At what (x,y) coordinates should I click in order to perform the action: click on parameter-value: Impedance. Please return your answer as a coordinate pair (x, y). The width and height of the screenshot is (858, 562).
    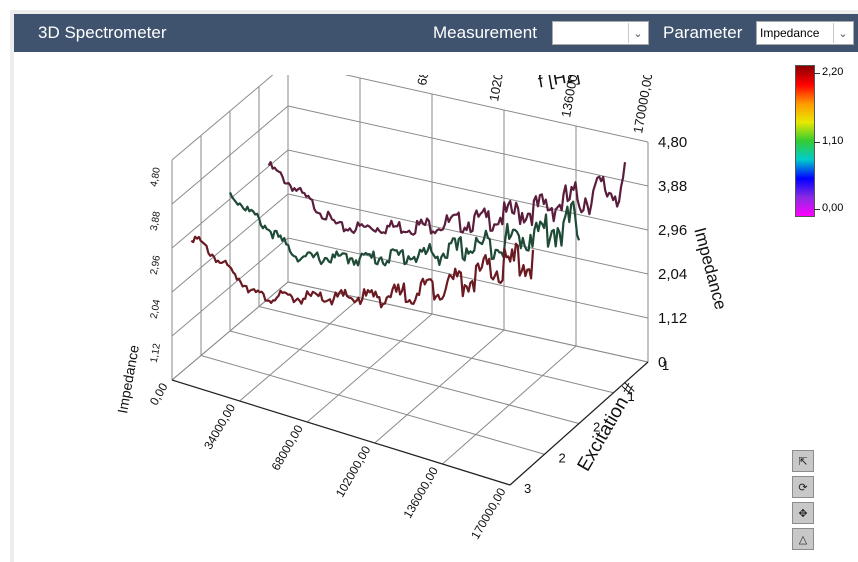
    Looking at the image, I should click on (790, 33).